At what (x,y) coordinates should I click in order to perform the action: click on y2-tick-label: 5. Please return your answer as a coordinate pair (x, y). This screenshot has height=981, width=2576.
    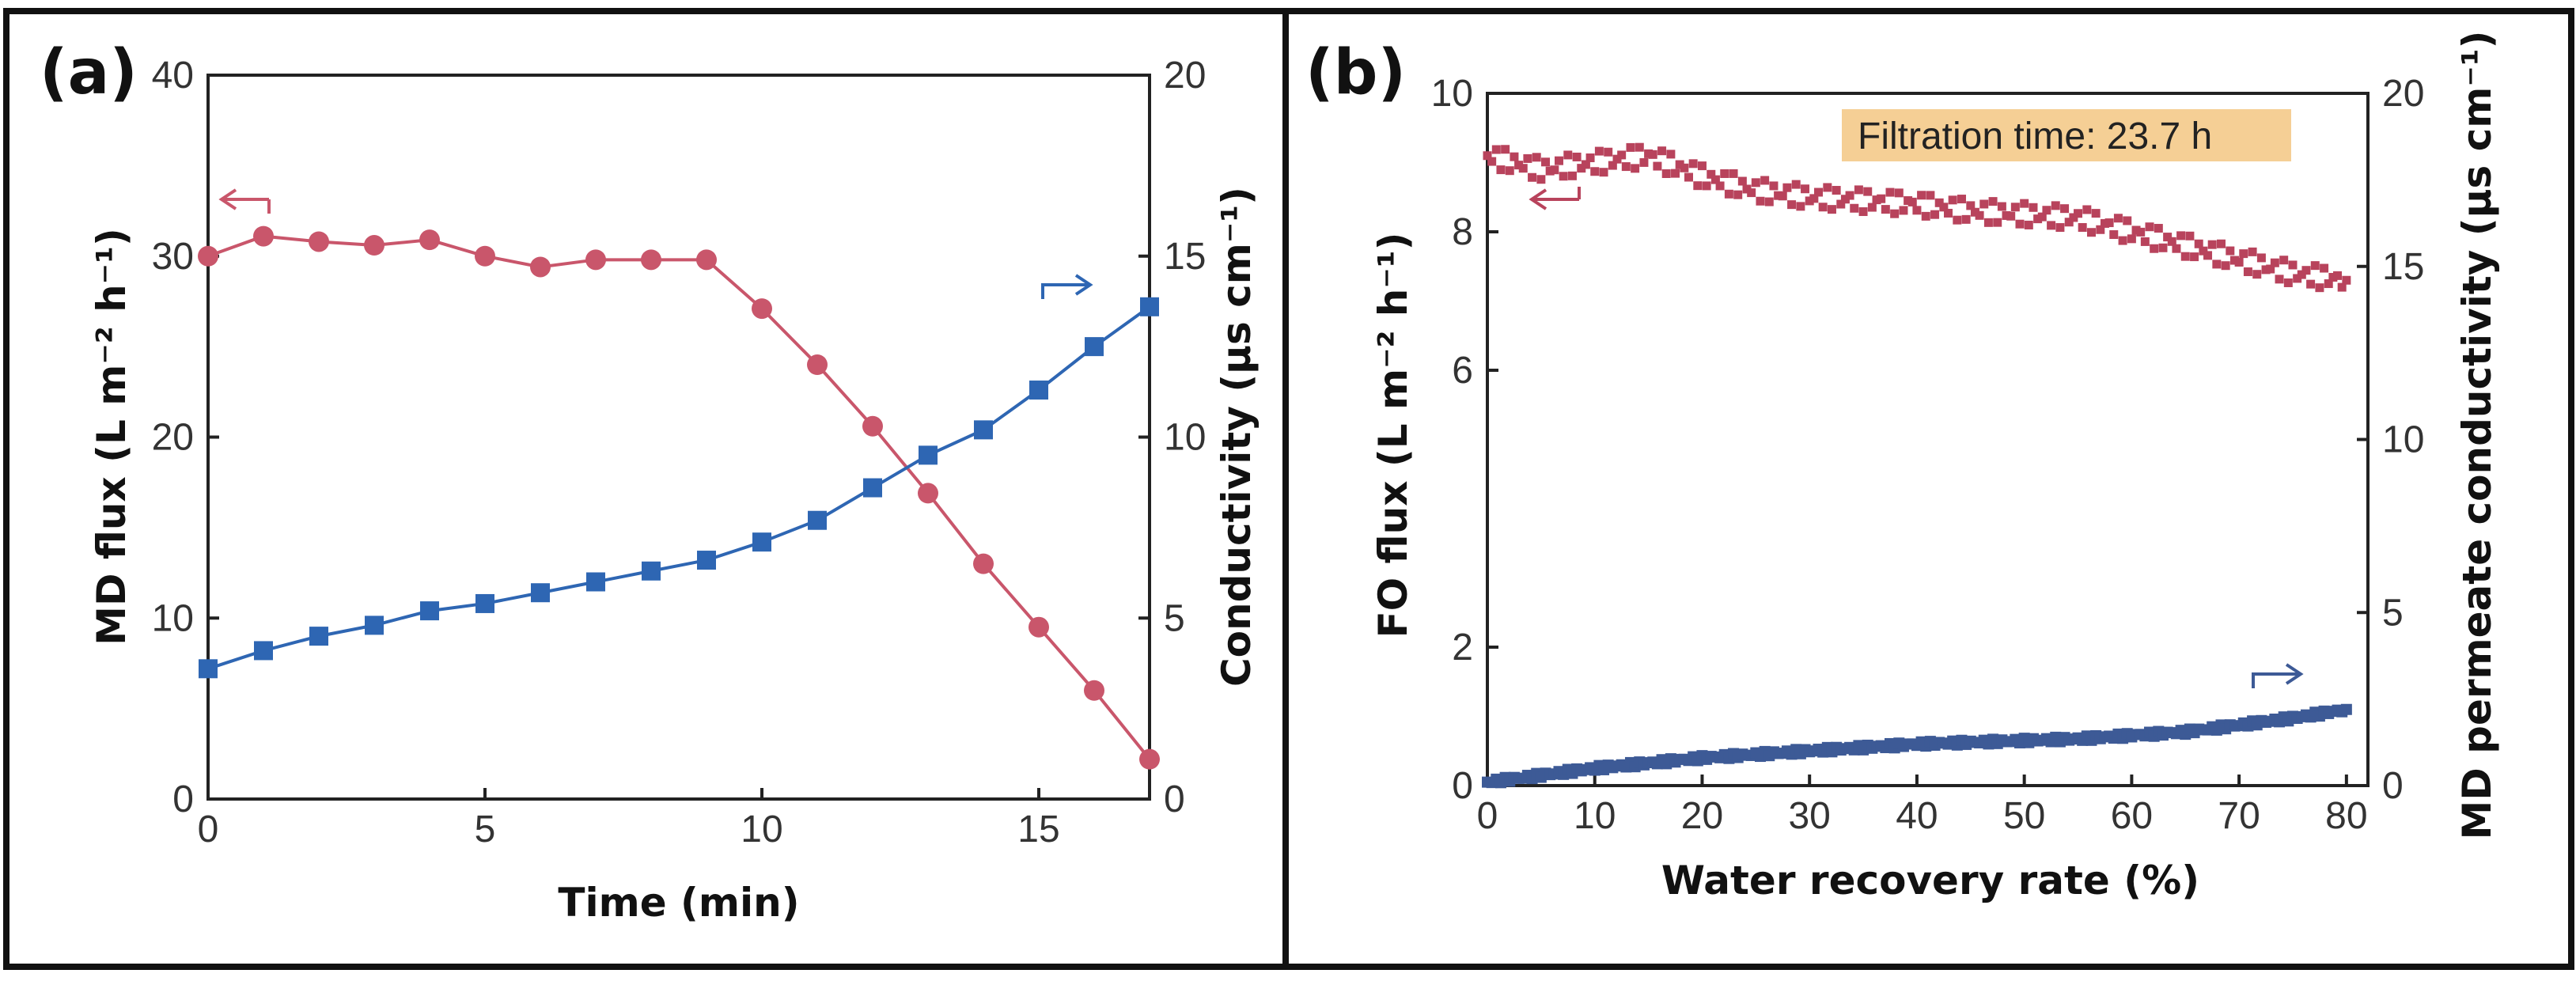
    Looking at the image, I should click on (2393, 613).